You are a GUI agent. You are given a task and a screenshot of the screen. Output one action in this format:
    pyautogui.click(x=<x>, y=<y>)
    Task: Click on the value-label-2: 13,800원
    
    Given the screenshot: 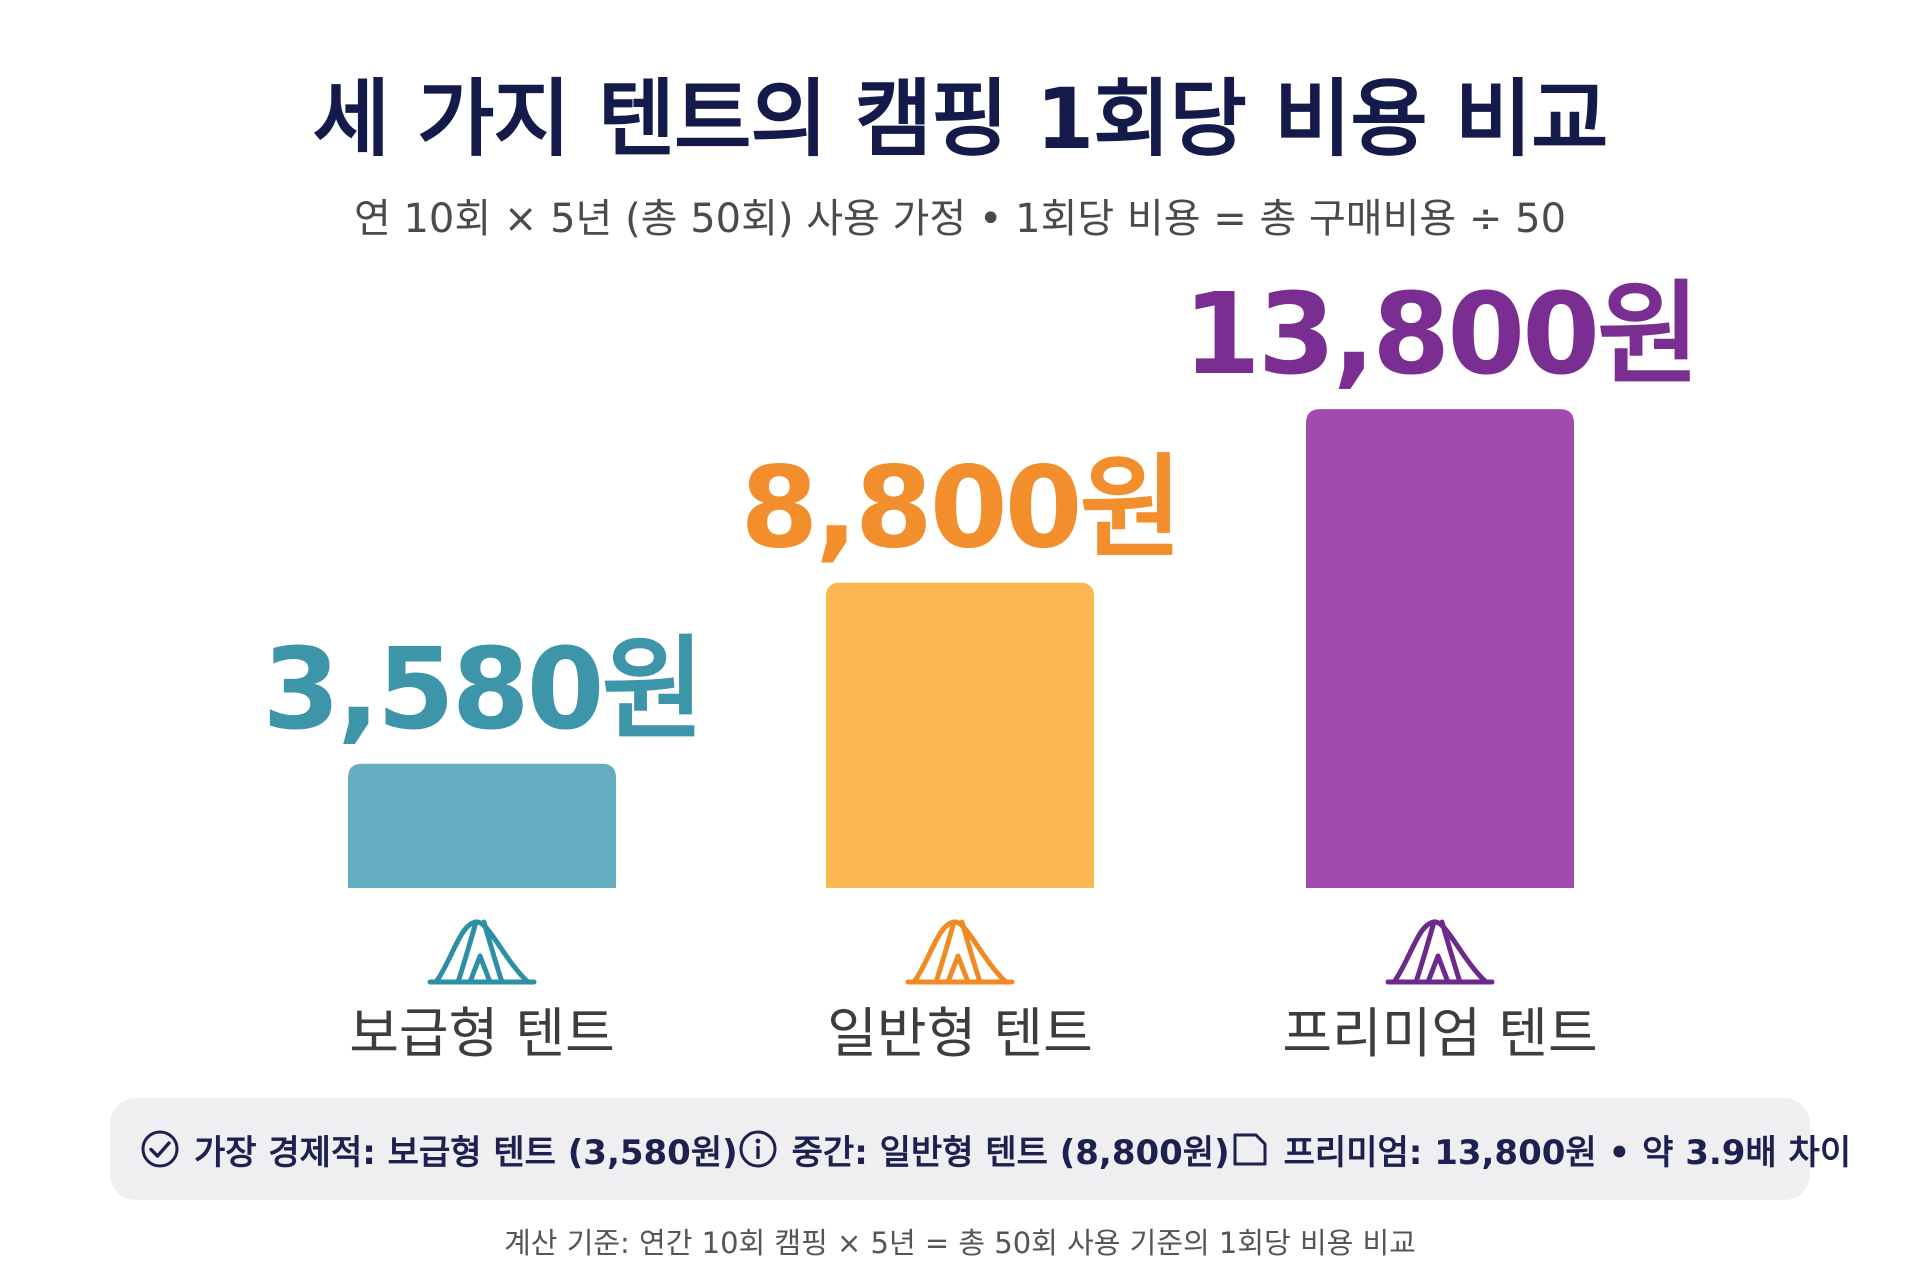 What is the action you would take?
    pyautogui.click(x=1440, y=335)
    